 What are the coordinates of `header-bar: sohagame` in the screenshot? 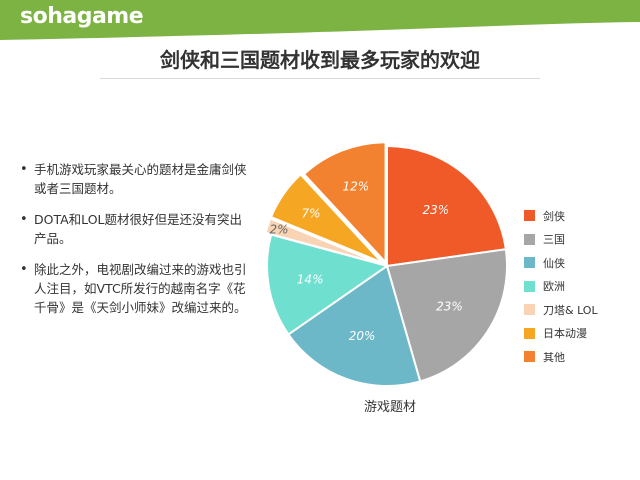 It's located at (320, 20).